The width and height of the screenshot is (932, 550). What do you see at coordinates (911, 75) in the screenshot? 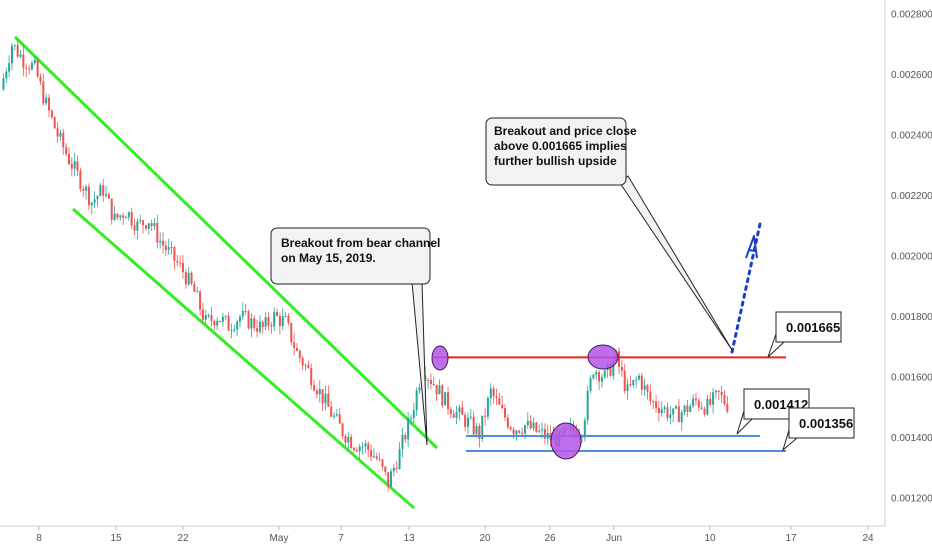
I see `y-tick-label: 0.002600` at bounding box center [911, 75].